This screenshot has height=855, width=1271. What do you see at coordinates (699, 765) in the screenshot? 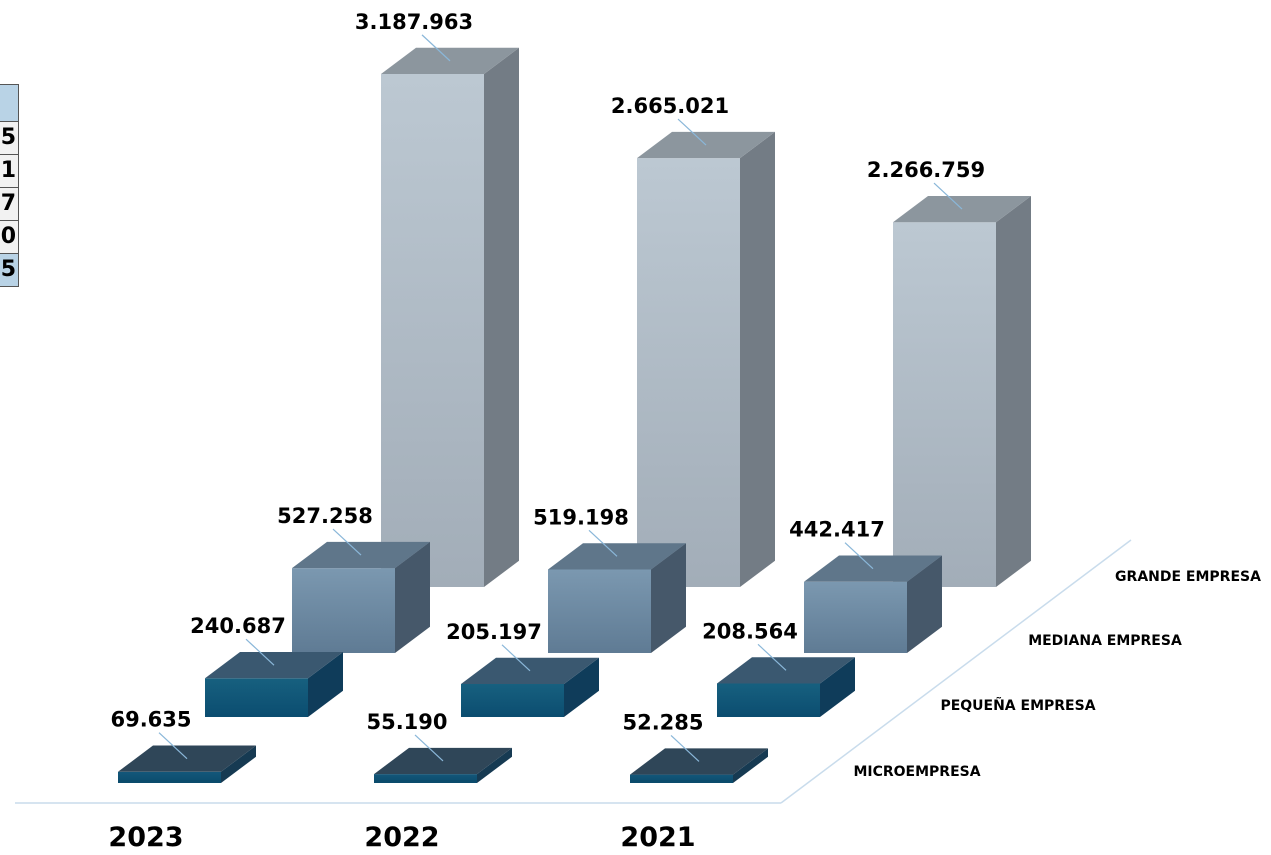
I see `bar-microempresa-2021` at bounding box center [699, 765].